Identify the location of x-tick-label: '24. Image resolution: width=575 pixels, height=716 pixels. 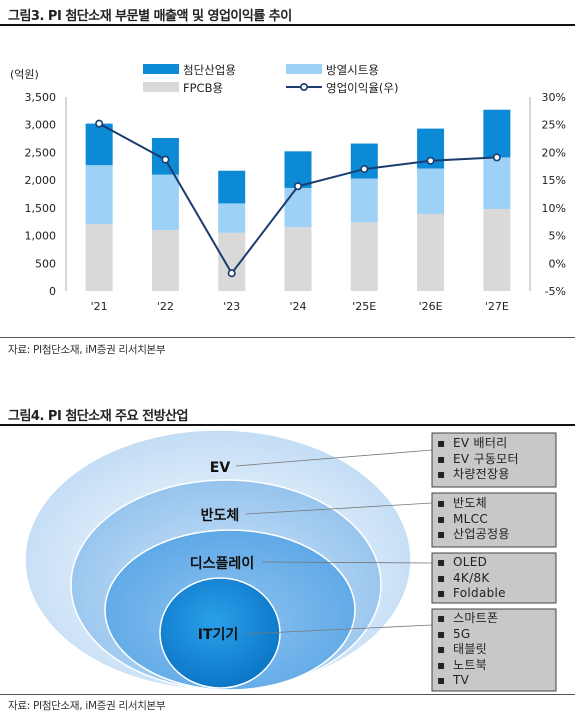
(297, 306).